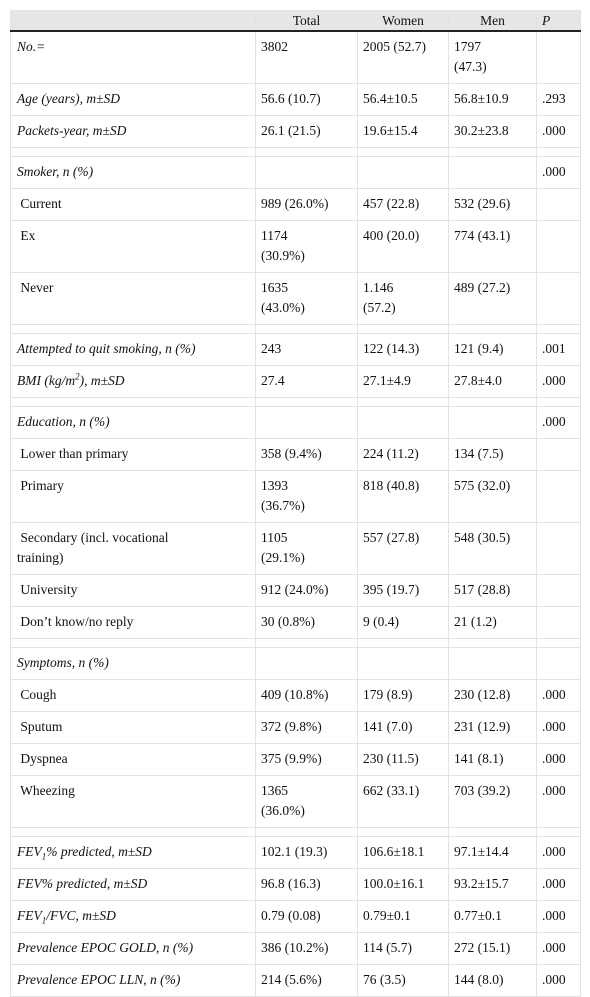  What do you see at coordinates (492, 349) in the screenshot?
I see `value-cell: 121 (9.4)` at bounding box center [492, 349].